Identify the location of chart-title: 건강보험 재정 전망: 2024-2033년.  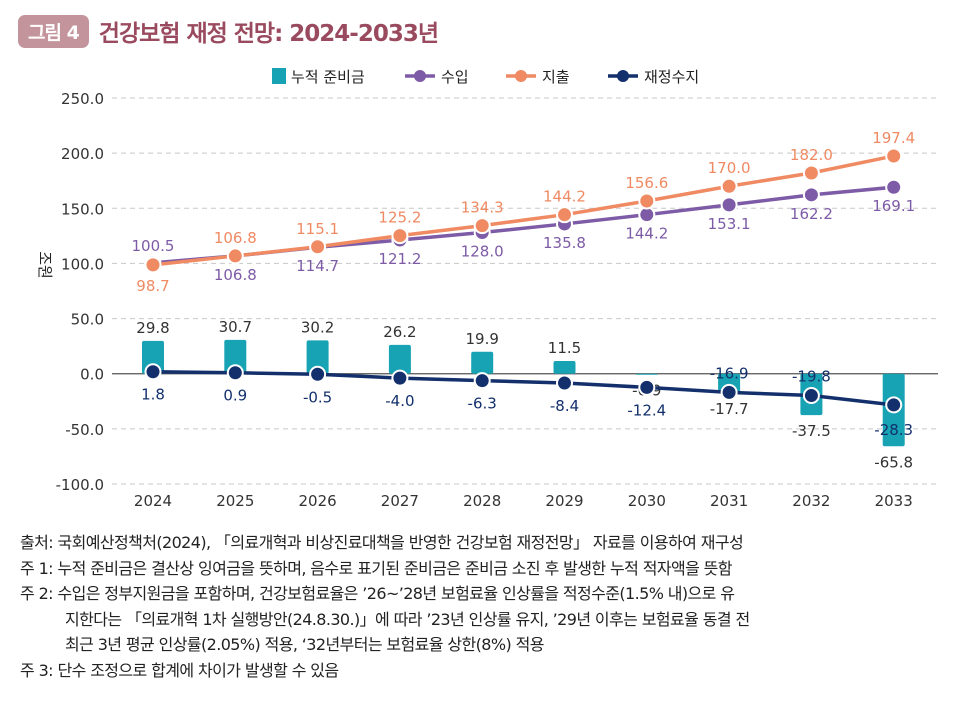
(268, 34).